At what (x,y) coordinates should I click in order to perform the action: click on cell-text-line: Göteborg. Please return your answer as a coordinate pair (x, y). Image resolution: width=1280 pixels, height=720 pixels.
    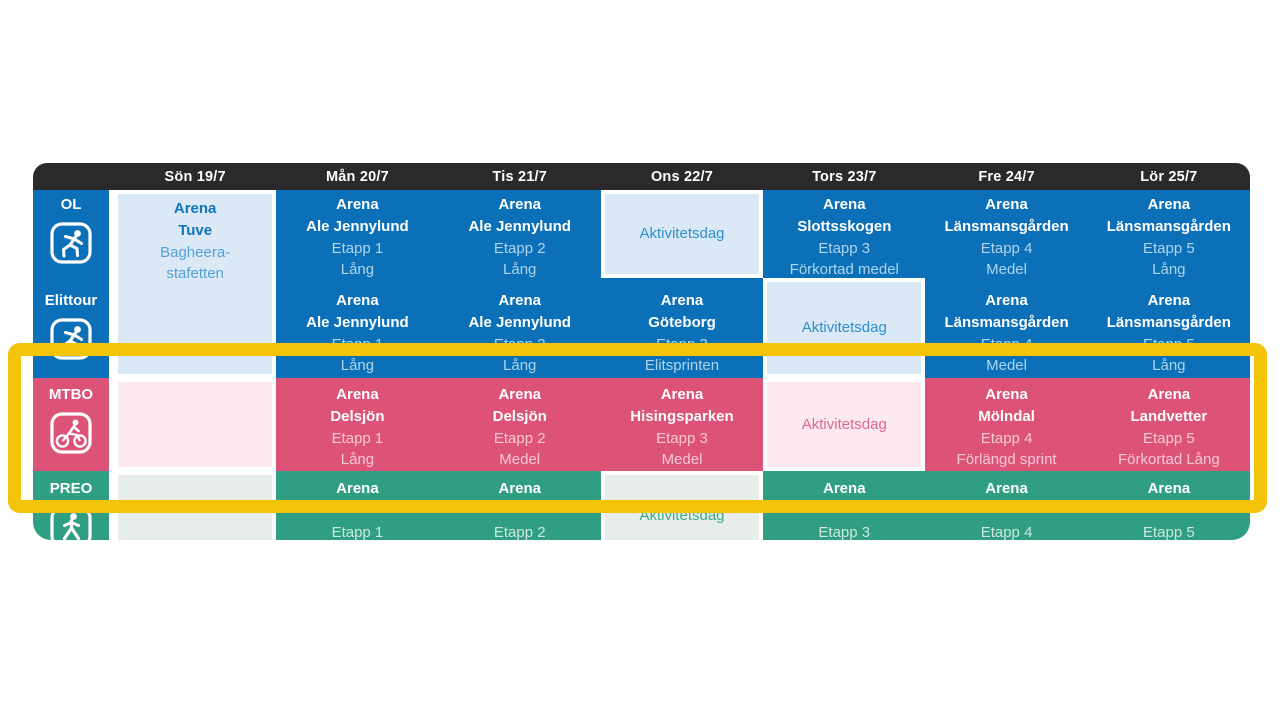
    Looking at the image, I should click on (682, 322).